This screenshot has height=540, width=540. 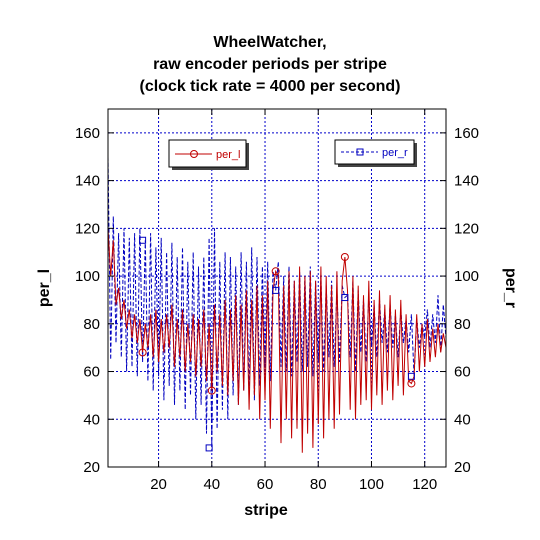 What do you see at coordinates (44, 288) in the screenshot?
I see `y-axis-label-left: per_l` at bounding box center [44, 288].